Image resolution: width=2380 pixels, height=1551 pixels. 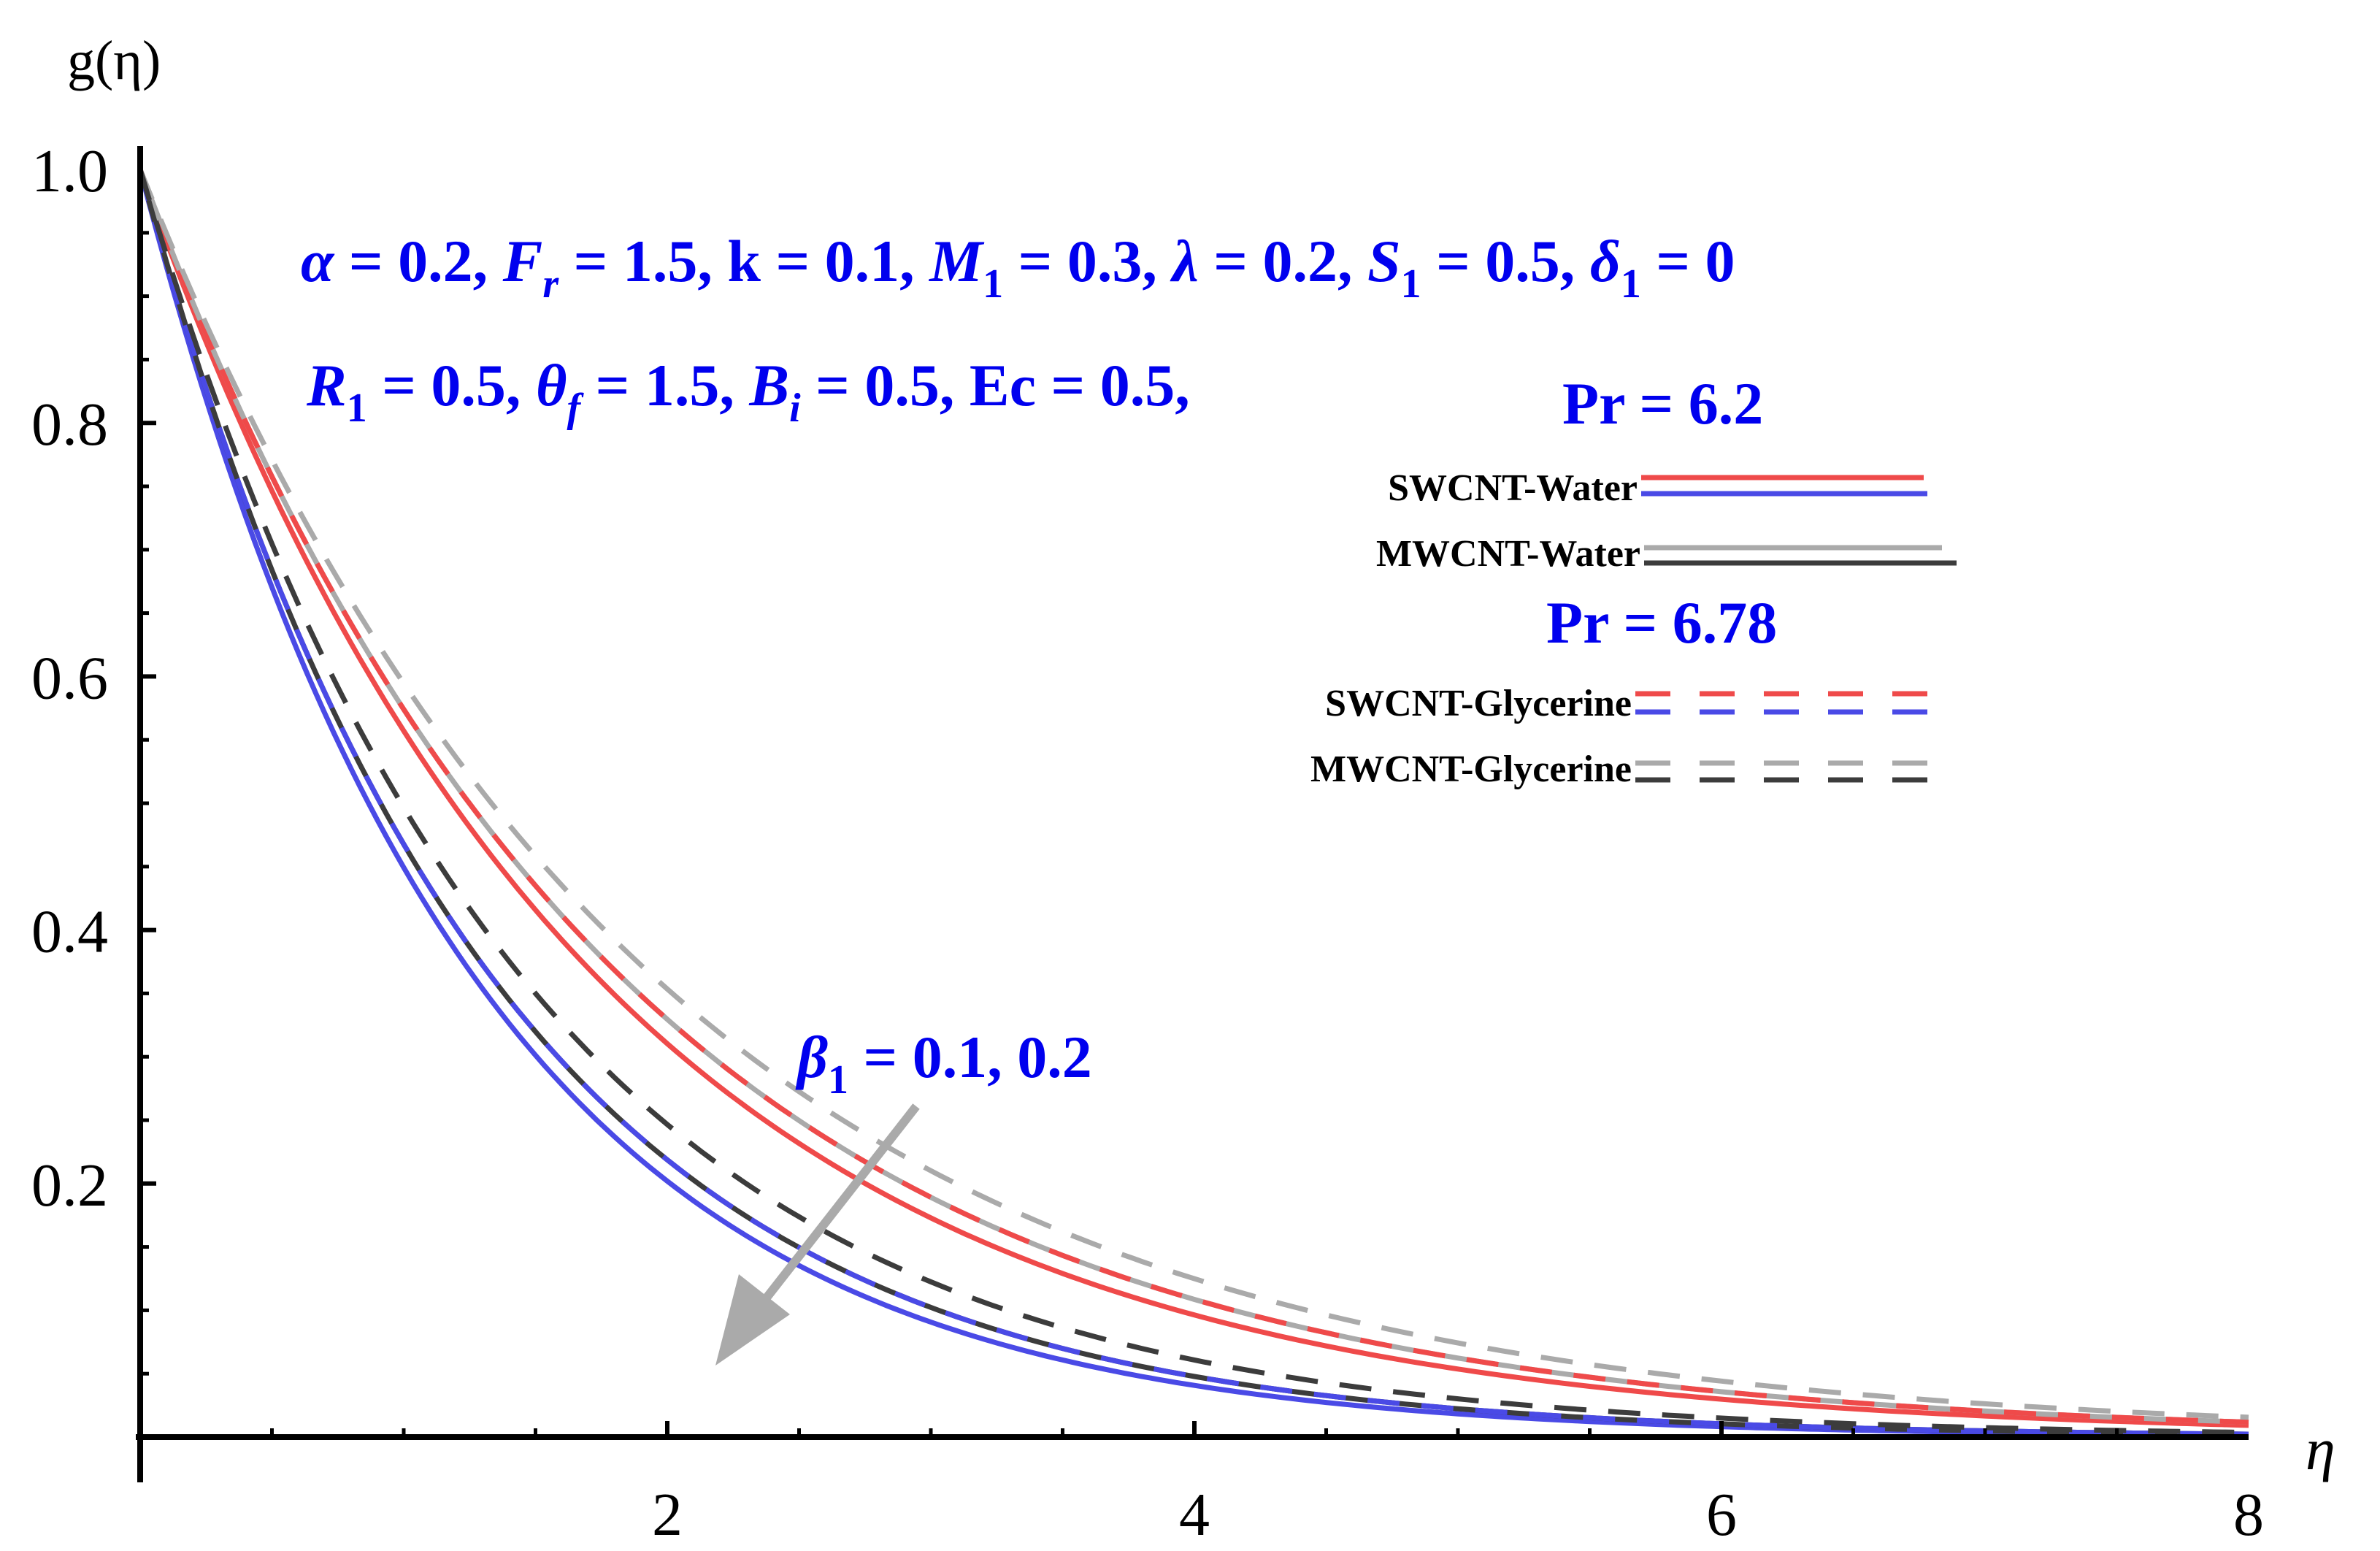 What do you see at coordinates (743, 261) in the screenshot?
I see `annotation-segment: = 1.5, k = 0.1,` at bounding box center [743, 261].